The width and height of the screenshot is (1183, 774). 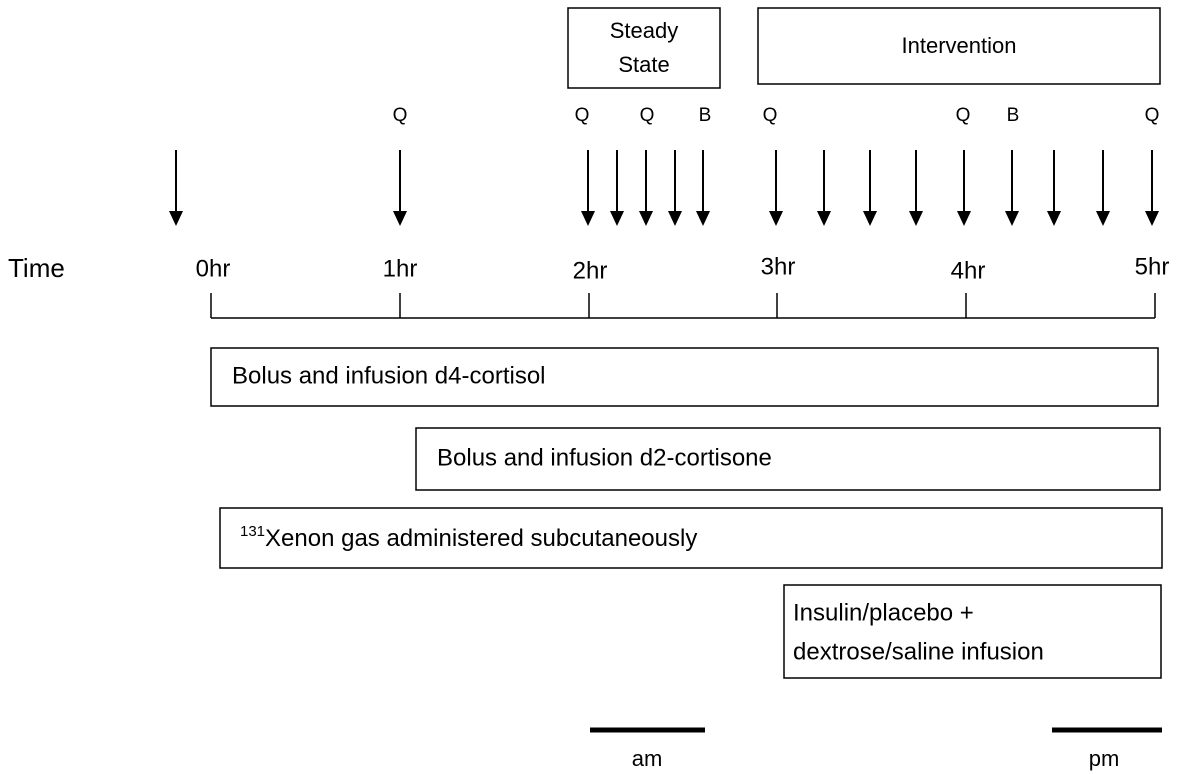 I want to click on infusion-label: Bolus and infusion d2-cortisone, so click(x=604, y=457).